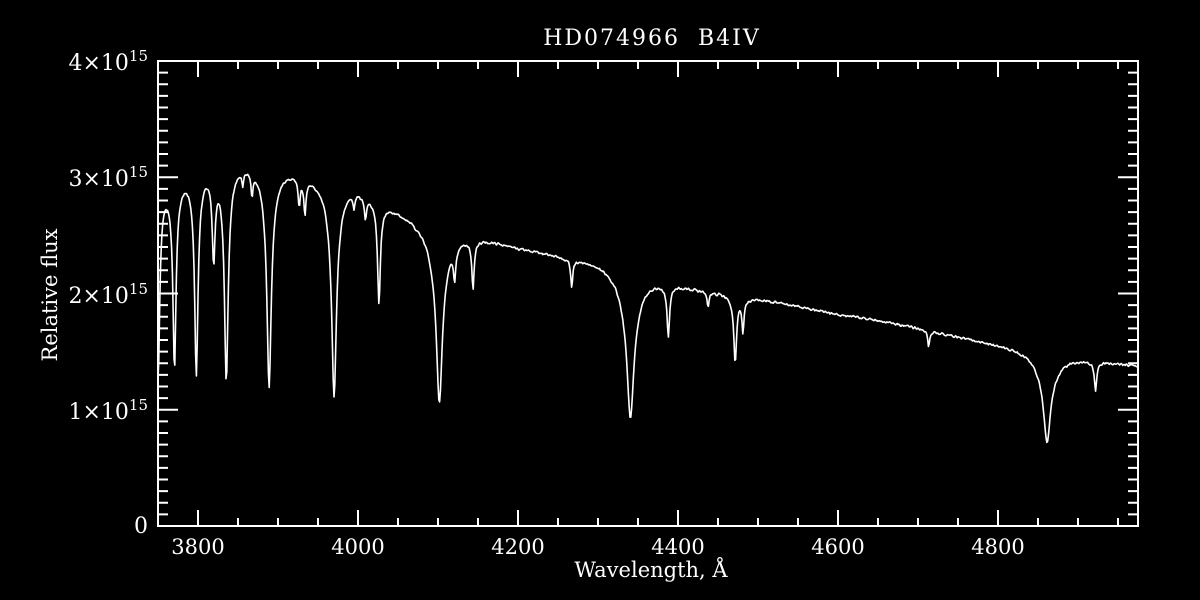 This screenshot has width=1200, height=600. I want to click on y-tick-base: 0, so click(141, 526).